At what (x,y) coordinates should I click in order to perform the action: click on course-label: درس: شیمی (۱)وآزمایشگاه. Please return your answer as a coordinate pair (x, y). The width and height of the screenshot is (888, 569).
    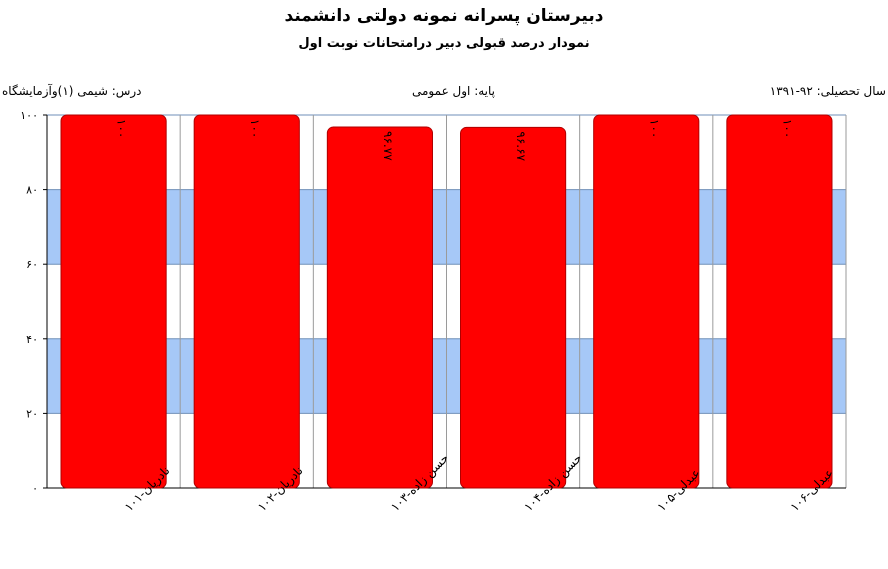
    Looking at the image, I should click on (72, 91).